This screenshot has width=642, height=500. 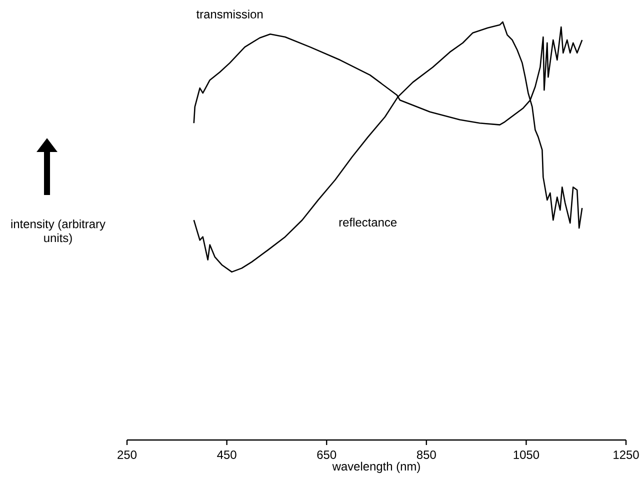 I want to click on y-axis-title: intensity (arbitrary units), so click(x=58, y=232).